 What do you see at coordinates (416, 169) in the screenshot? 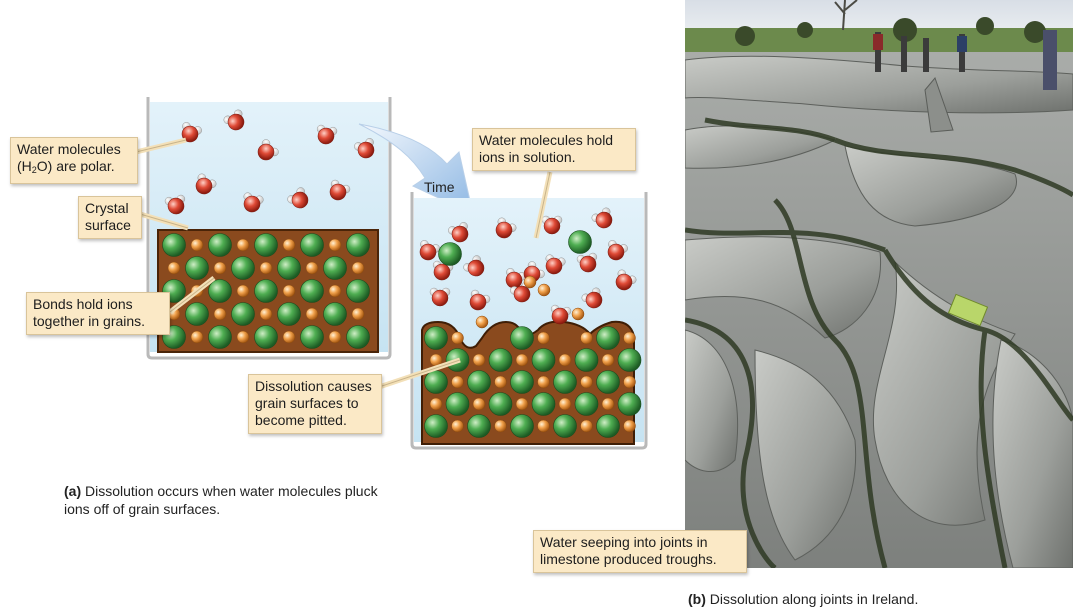
I see `time-arrow` at bounding box center [416, 169].